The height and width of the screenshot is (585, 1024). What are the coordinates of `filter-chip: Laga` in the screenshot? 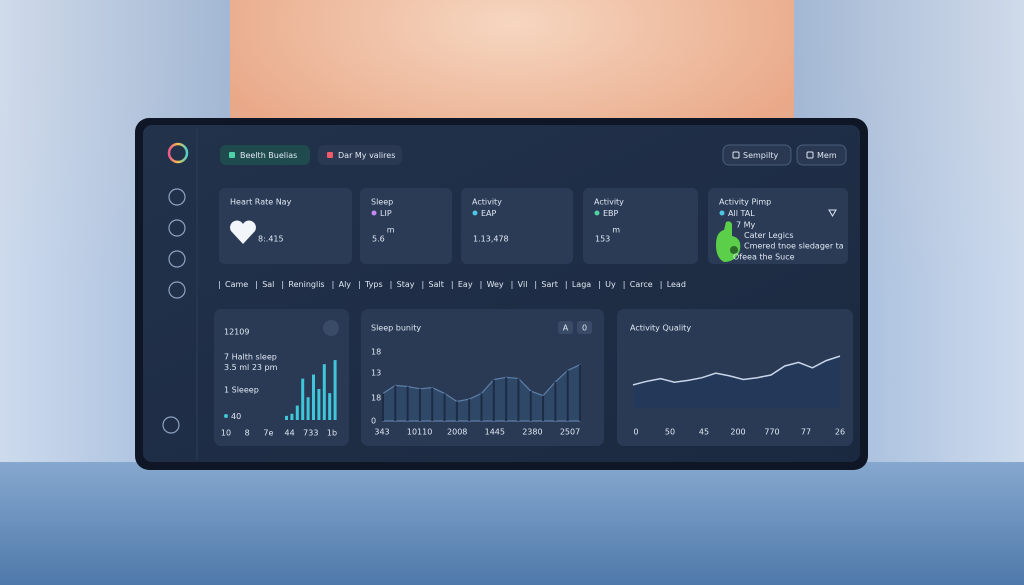 It's located at (581, 284).